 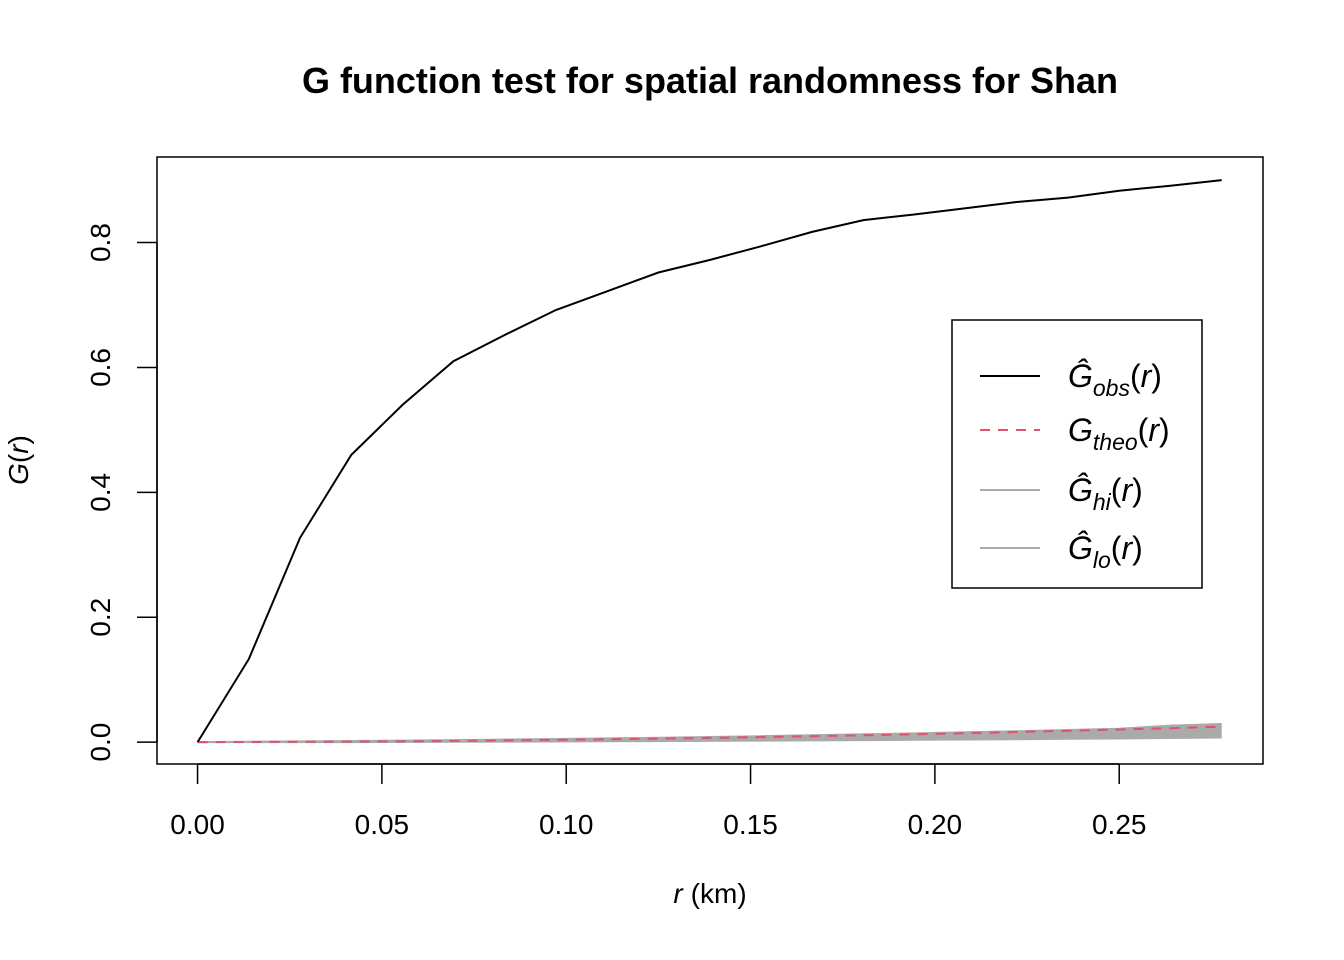 I want to click on y-axis-label-close: ), so click(x=18, y=439).